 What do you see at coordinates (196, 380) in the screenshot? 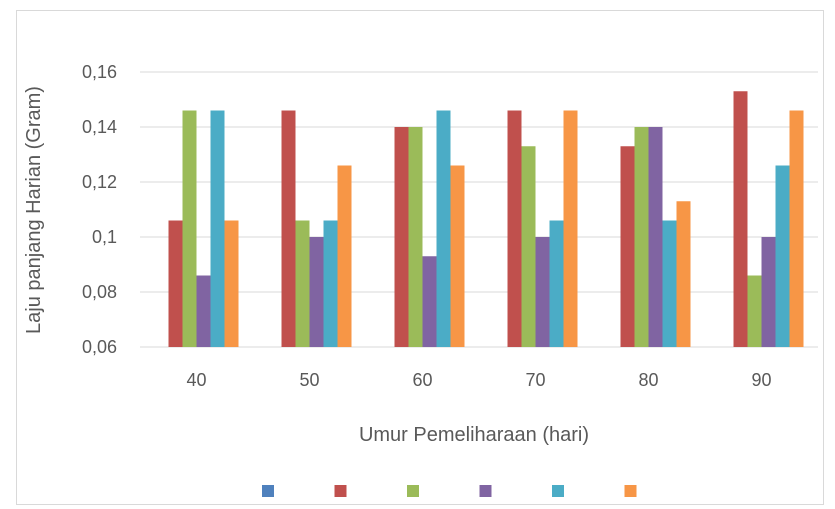
I see `x-tick-label: 40` at bounding box center [196, 380].